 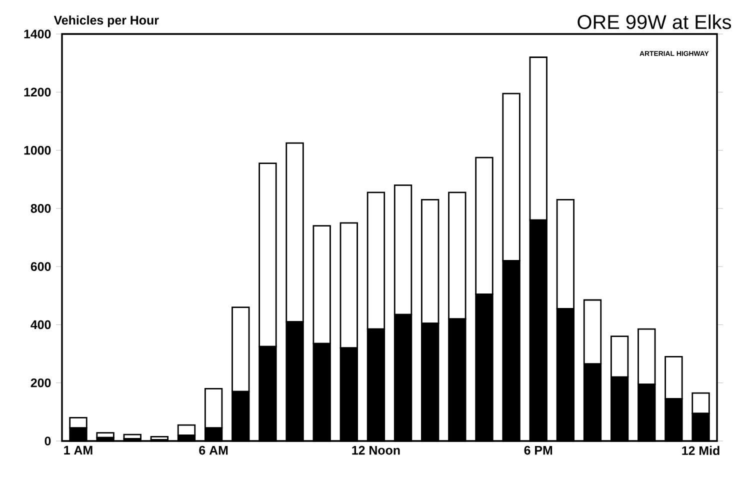 I want to click on y-tick-label: 0, so click(x=47, y=441).